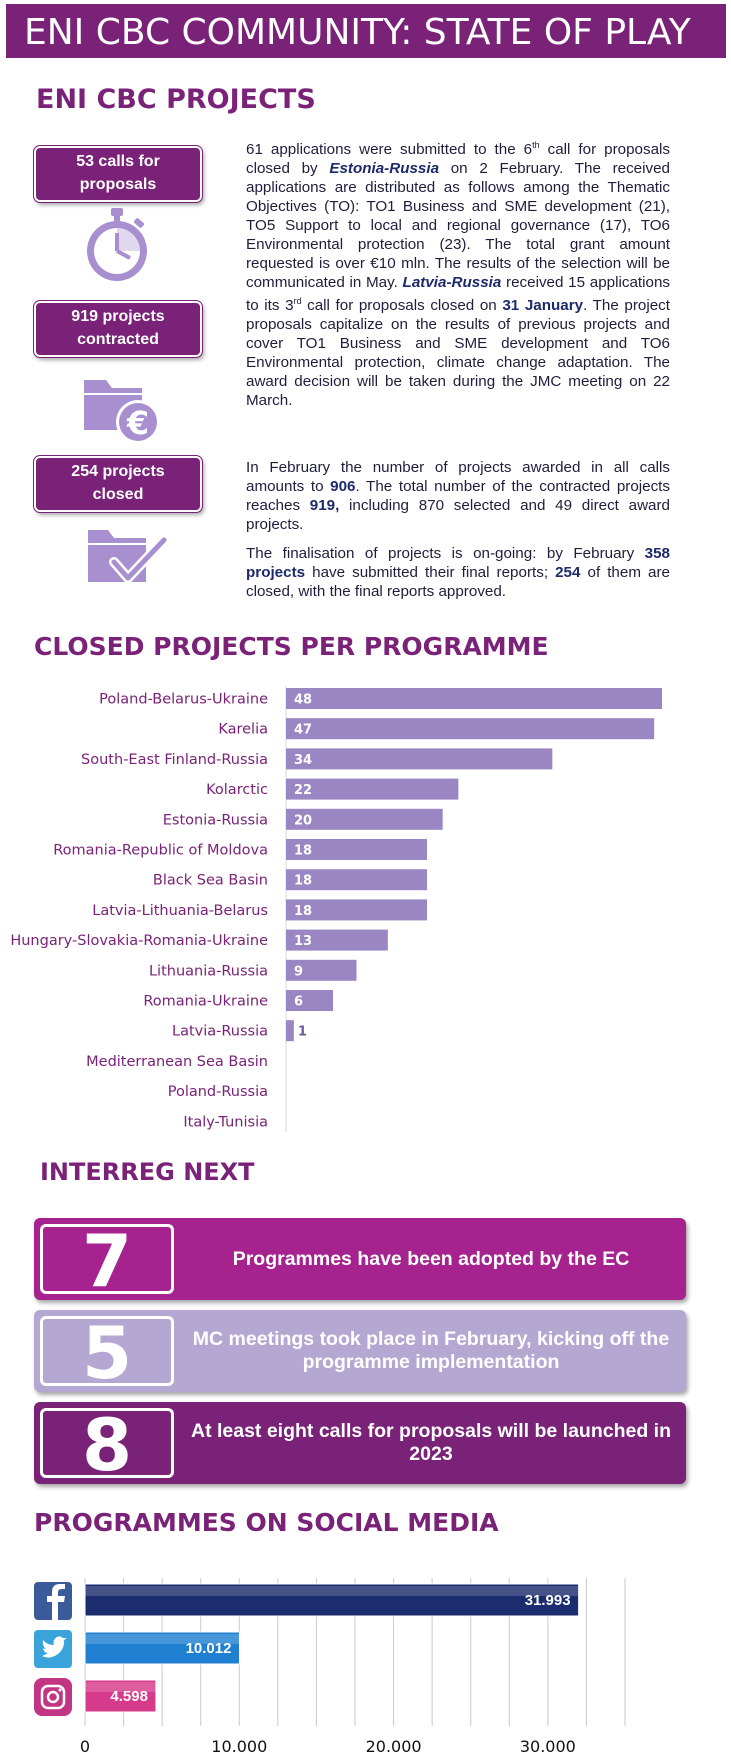 The image size is (731, 1760). Describe the element at coordinates (129, 1696) in the screenshot. I see `bar-value-label: 4.598` at that location.